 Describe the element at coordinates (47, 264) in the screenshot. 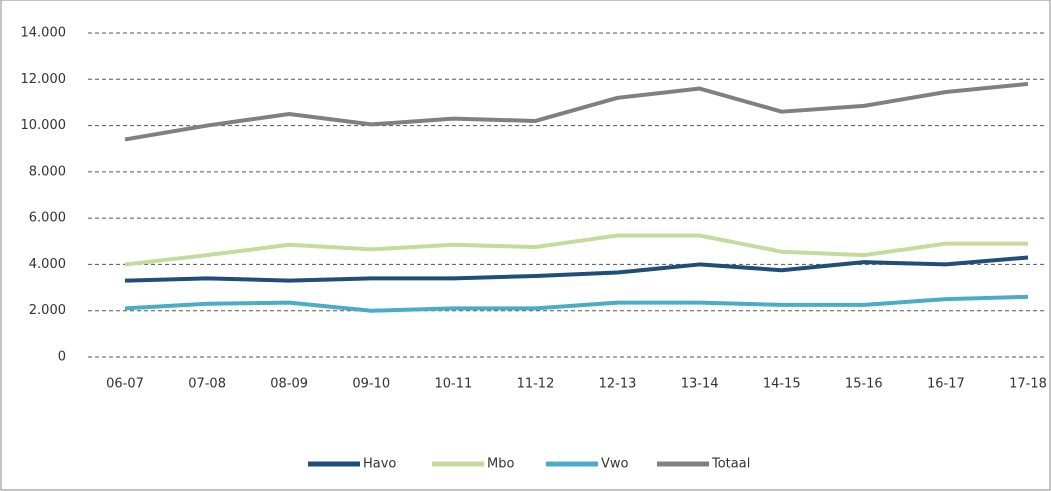

I see `y-tick-label: 4.000` at that location.